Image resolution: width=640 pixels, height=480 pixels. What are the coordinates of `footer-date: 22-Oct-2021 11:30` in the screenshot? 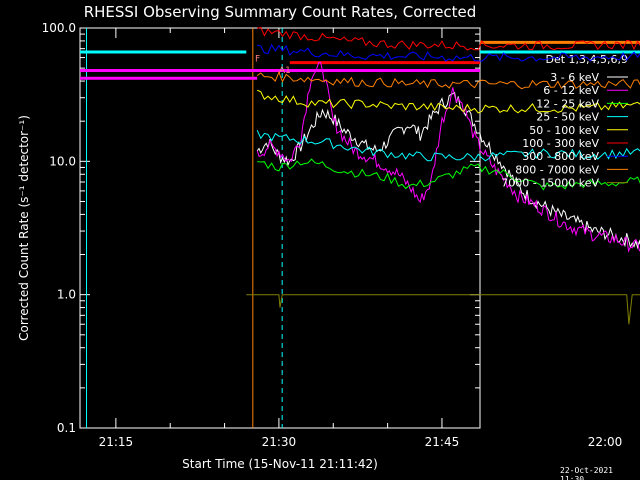 It's located at (586, 473).